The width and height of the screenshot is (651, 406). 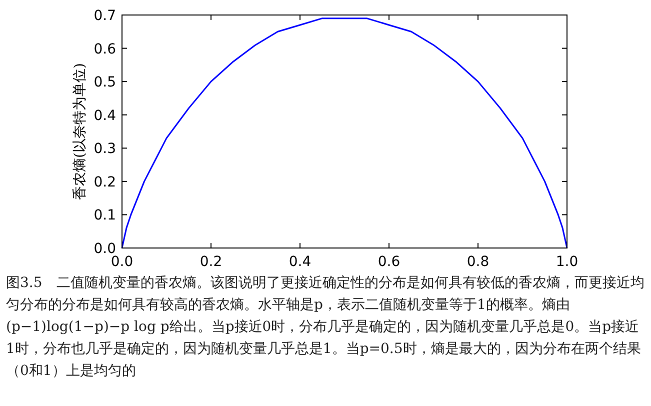 I want to click on y-tick-label: 0.6, so click(x=105, y=49).